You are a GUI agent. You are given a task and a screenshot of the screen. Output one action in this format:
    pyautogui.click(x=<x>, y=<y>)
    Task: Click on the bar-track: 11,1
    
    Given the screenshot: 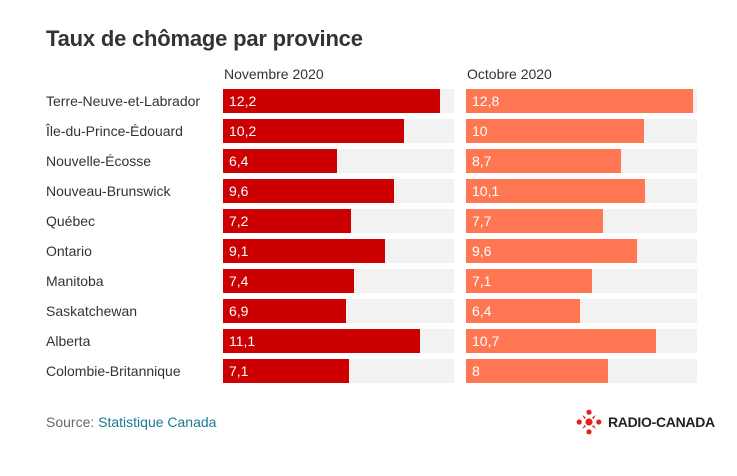 What is the action you would take?
    pyautogui.click(x=338, y=341)
    